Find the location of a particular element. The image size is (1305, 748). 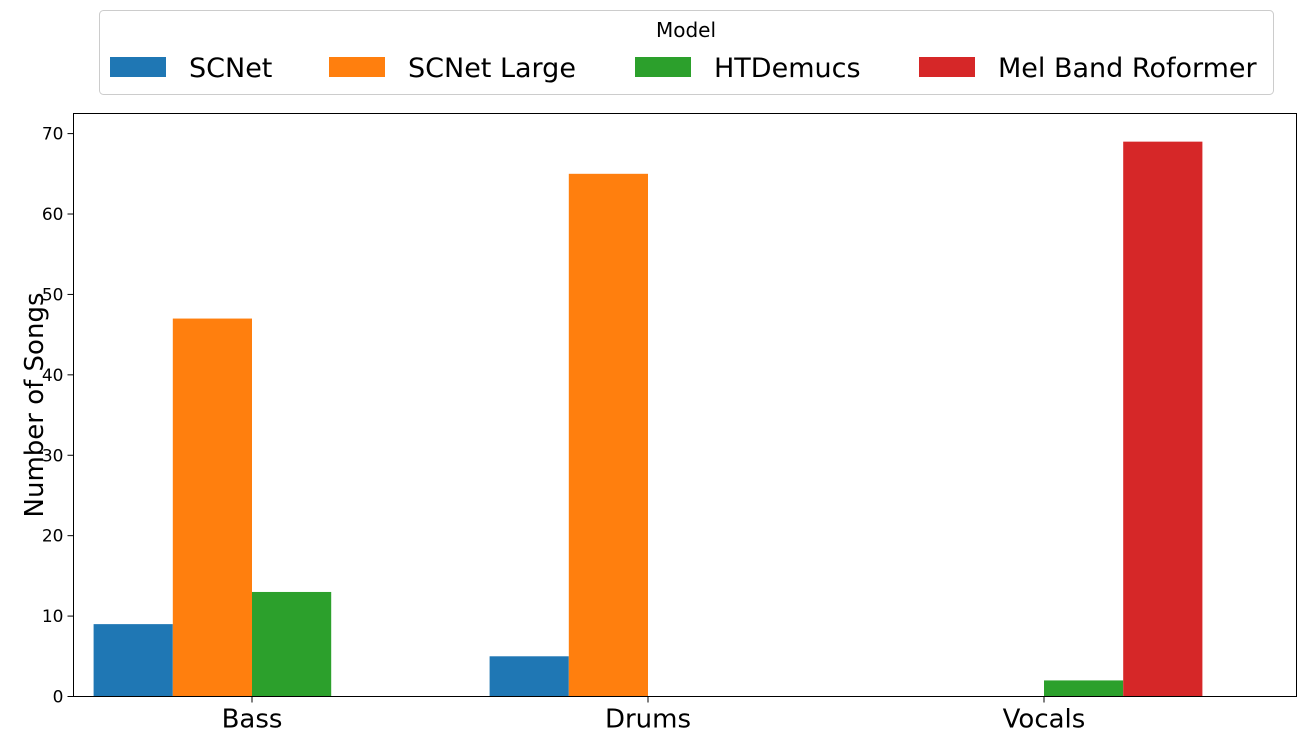

legend-label: SCNet is located at coordinates (230, 68).